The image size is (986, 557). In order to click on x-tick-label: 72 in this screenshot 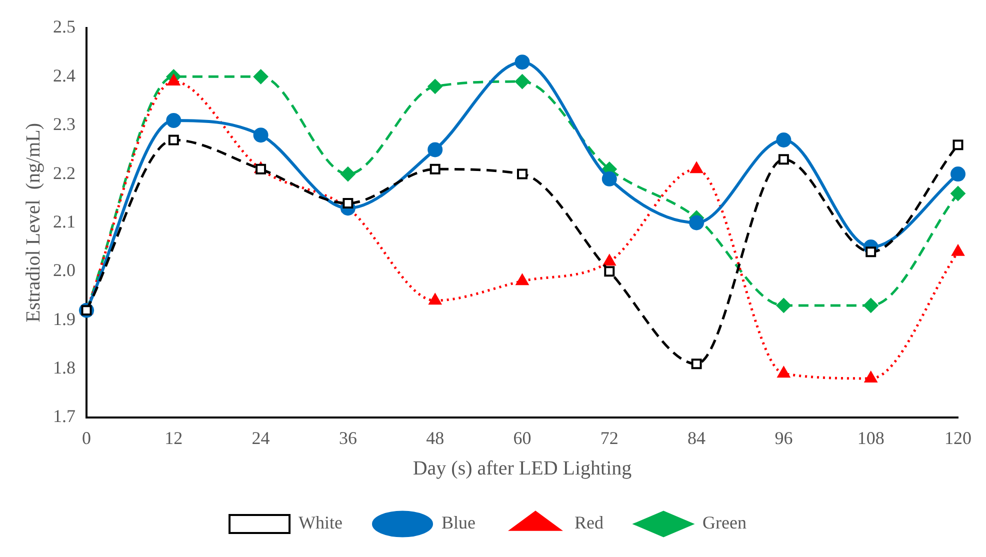, I will do `click(609, 438)`.